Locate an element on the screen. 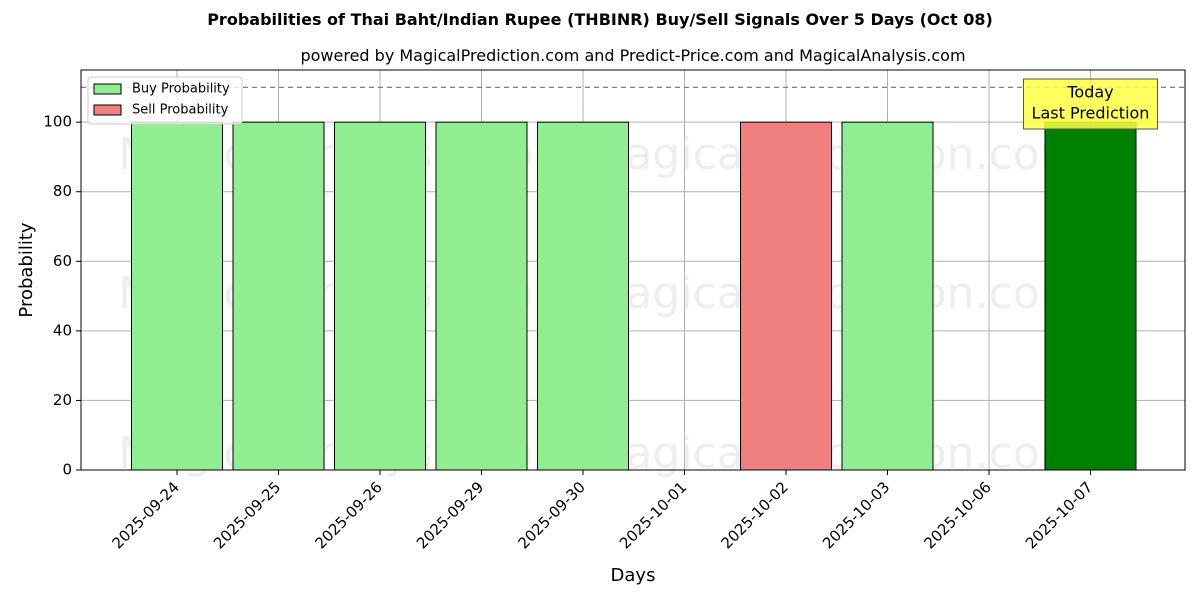 This screenshot has height=600, width=1200. legend-label-sell: Sell Probability is located at coordinates (180, 110).